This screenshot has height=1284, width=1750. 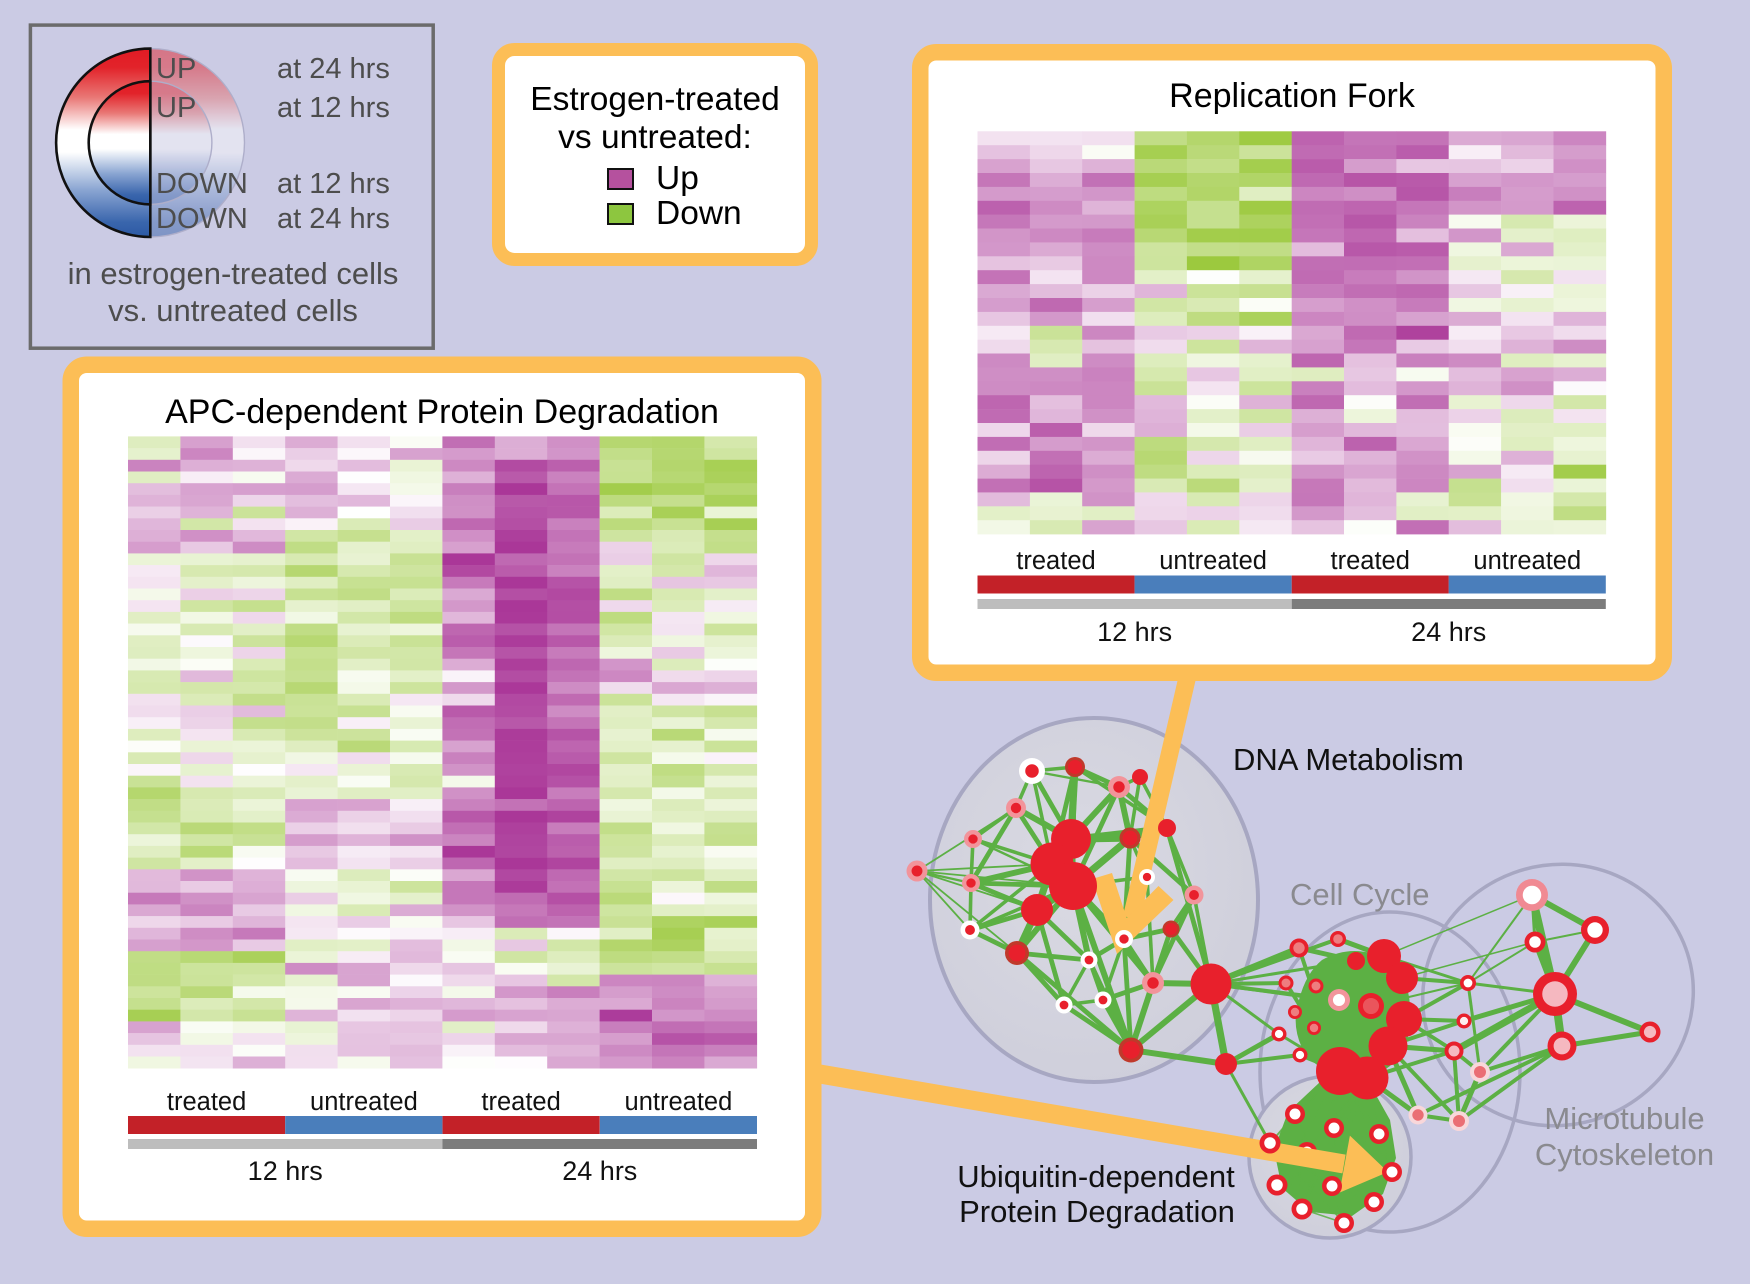 I want to click on svg-text: Ubiquitin-dependent, so click(x=1096, y=1176).